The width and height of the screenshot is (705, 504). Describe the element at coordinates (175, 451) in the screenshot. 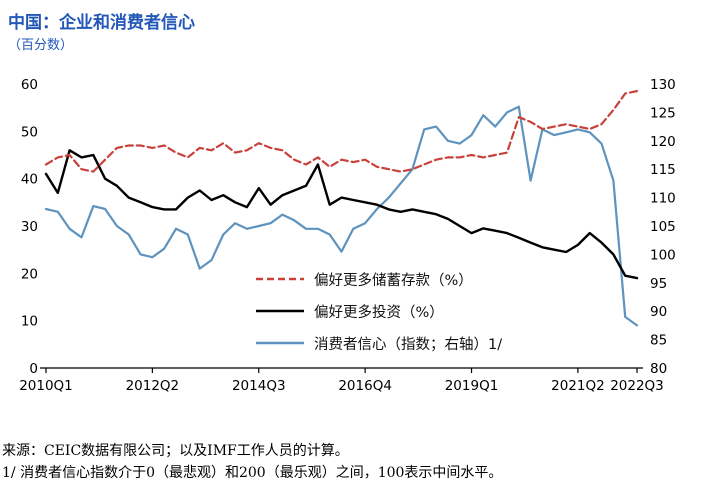

I see `source-note: 来源：CEIC数据有限公司；以及IMF工作人员的计算。` at that location.